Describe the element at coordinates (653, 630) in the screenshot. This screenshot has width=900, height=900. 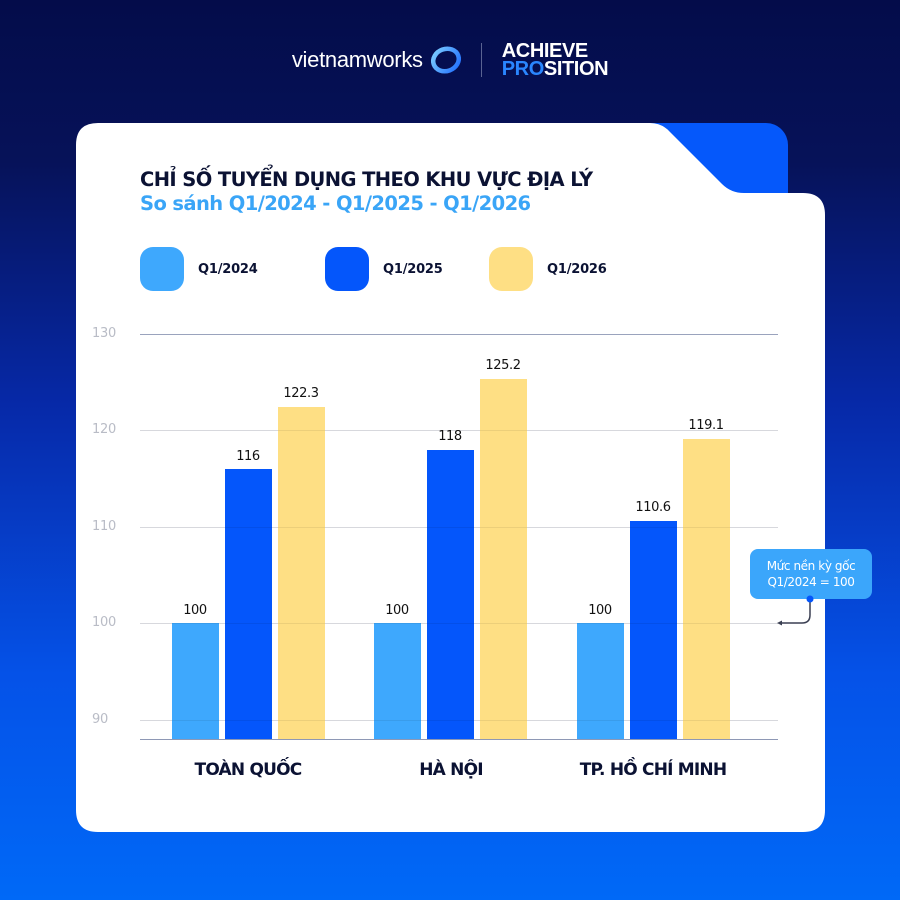
I see `bar-hcm-q1-2025` at that location.